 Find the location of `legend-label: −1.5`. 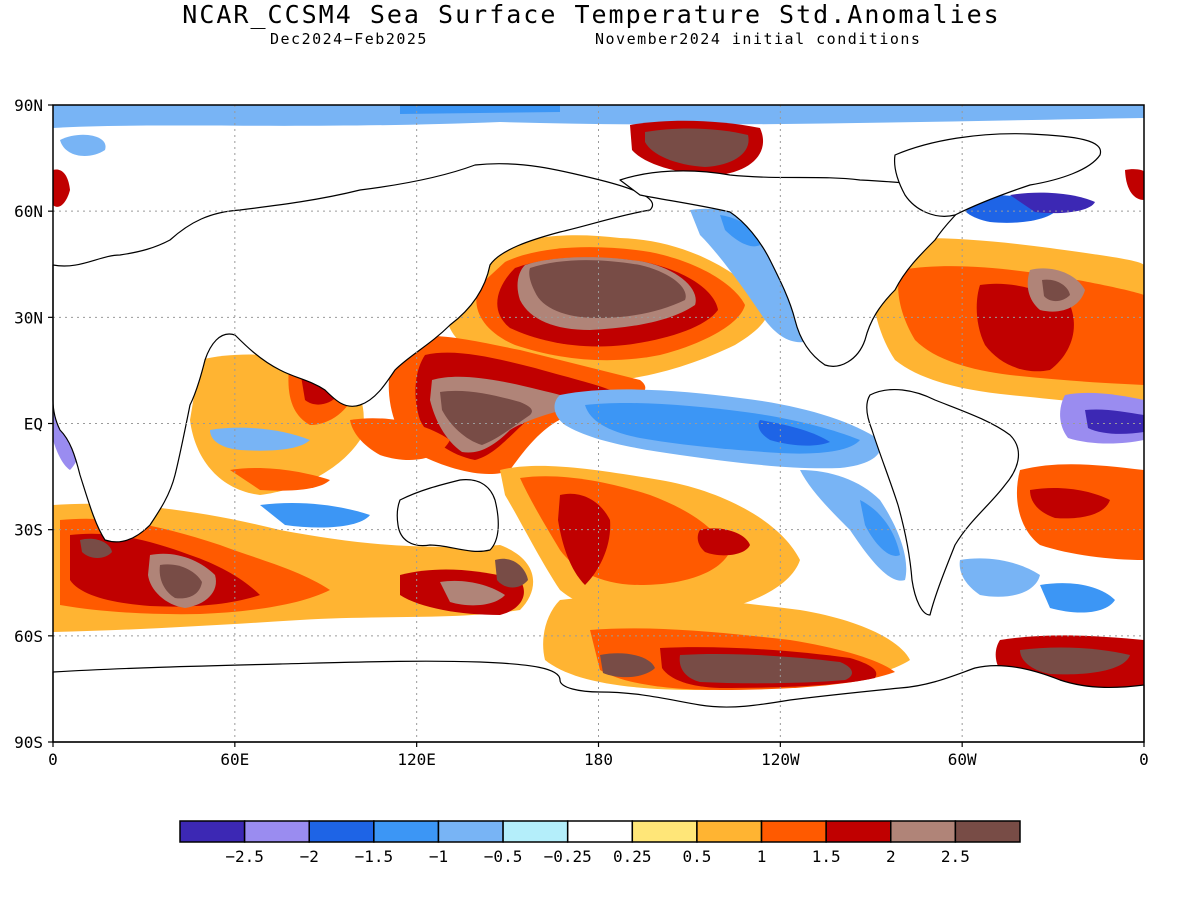

legend-label: −1.5 is located at coordinates (374, 856).